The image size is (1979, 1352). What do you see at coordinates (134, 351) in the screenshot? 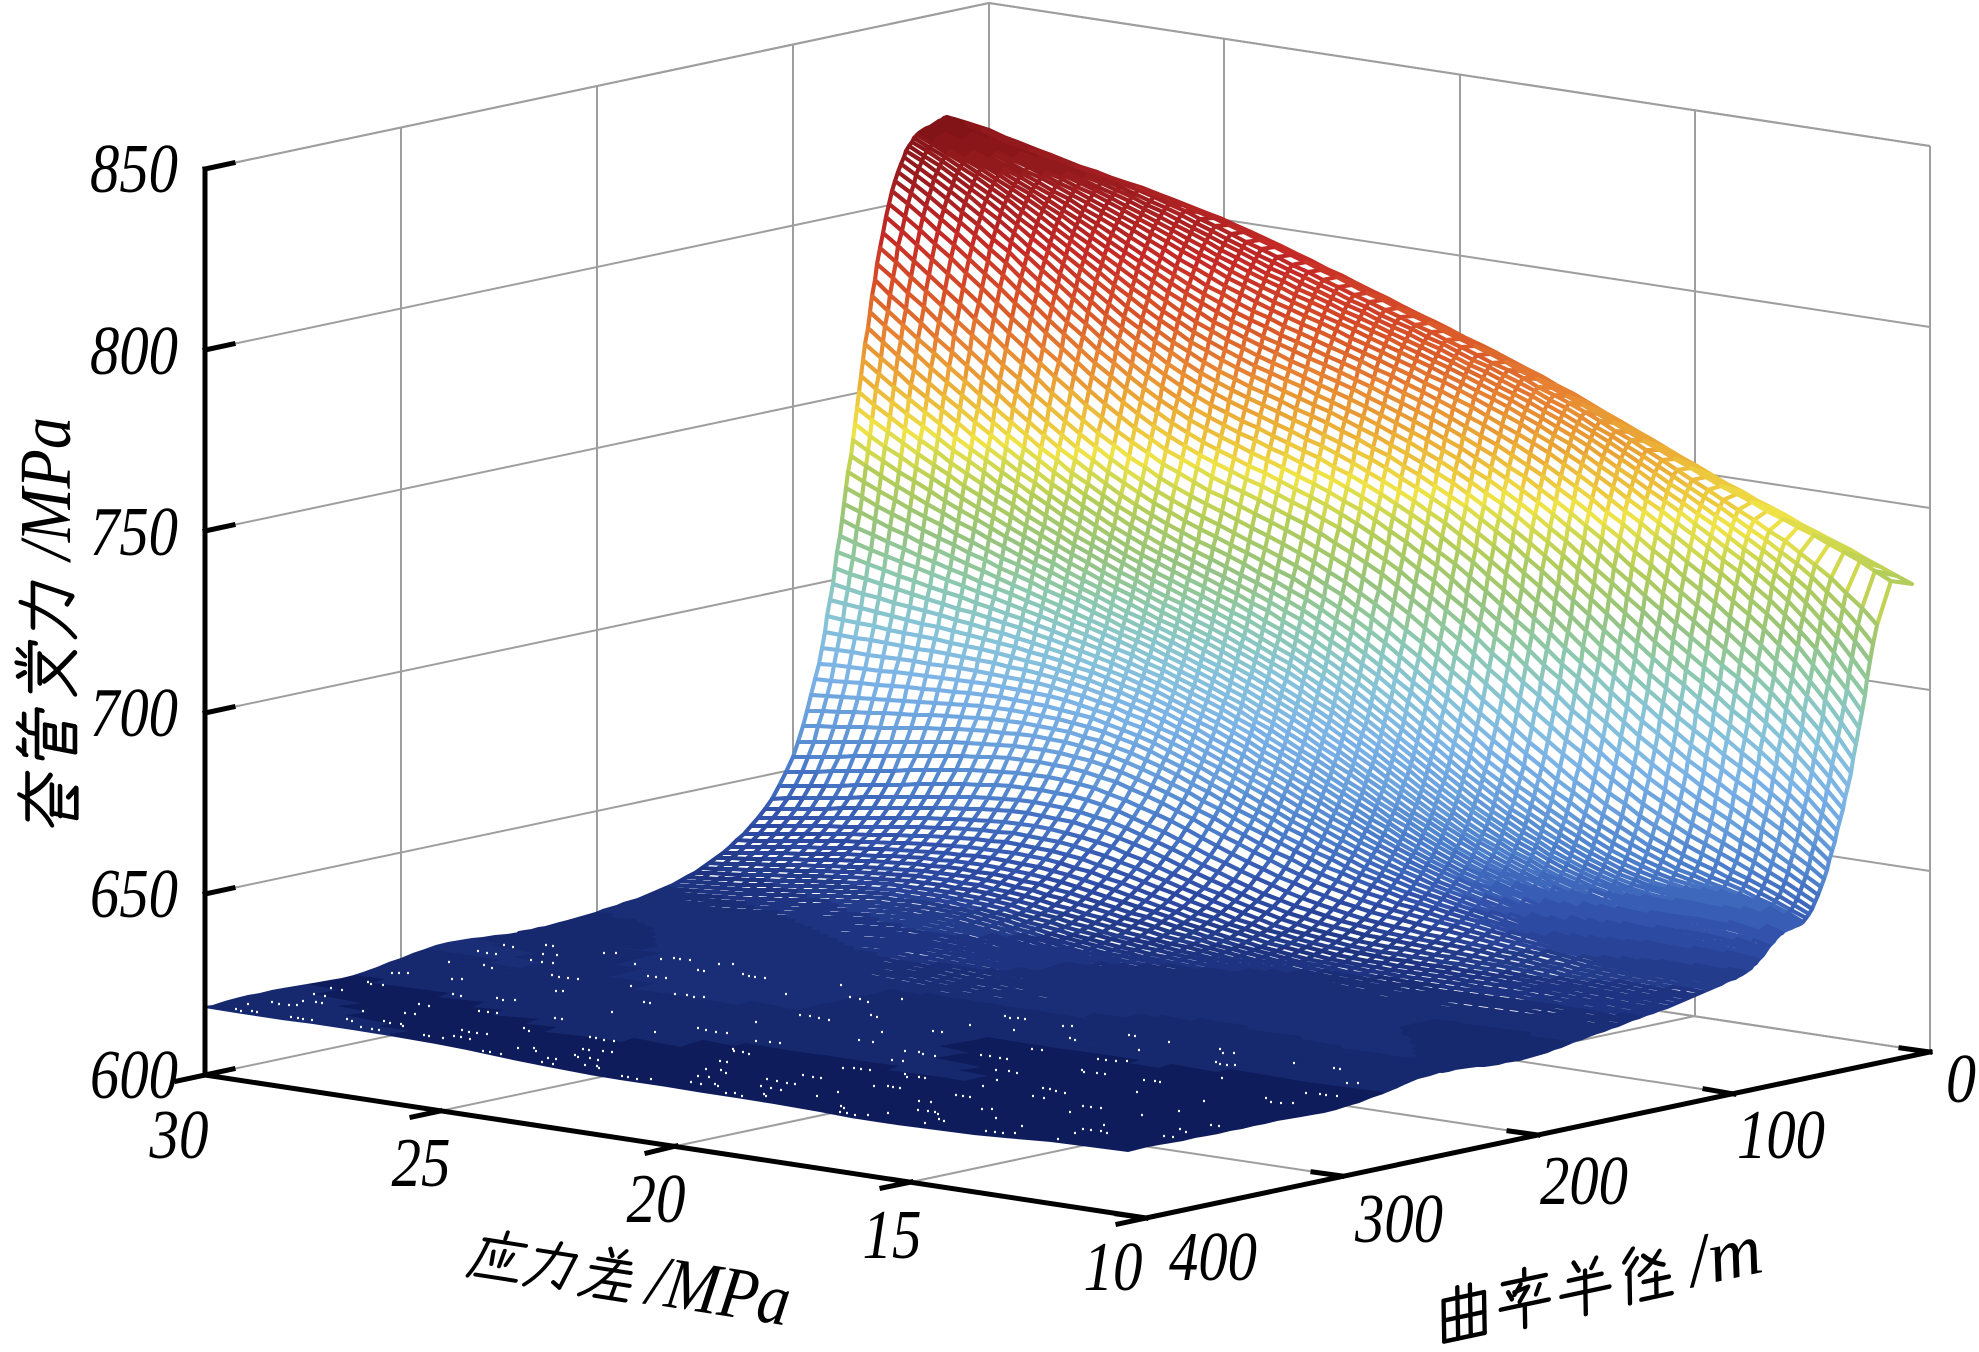
I see `svg-text: 800` at bounding box center [134, 351].